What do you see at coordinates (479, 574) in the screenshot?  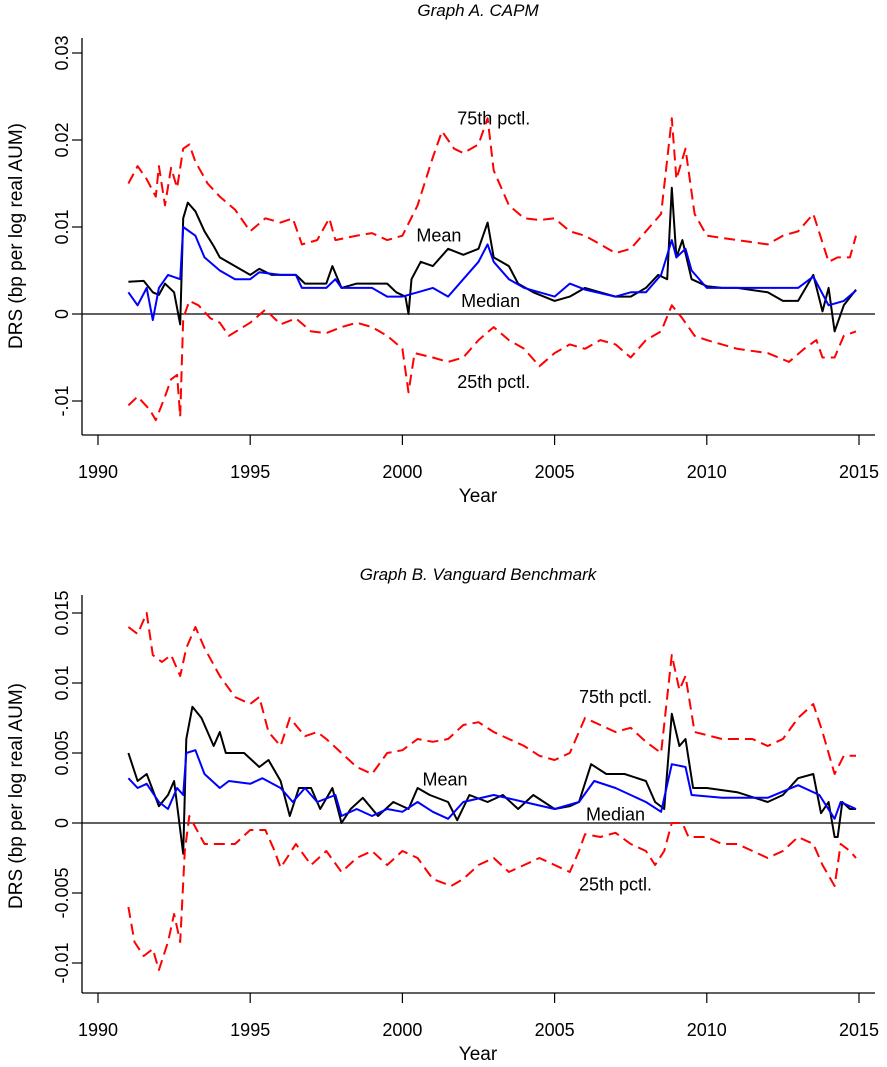 I see `chart-title: Graph B. Vanguard Benchmark` at bounding box center [479, 574].